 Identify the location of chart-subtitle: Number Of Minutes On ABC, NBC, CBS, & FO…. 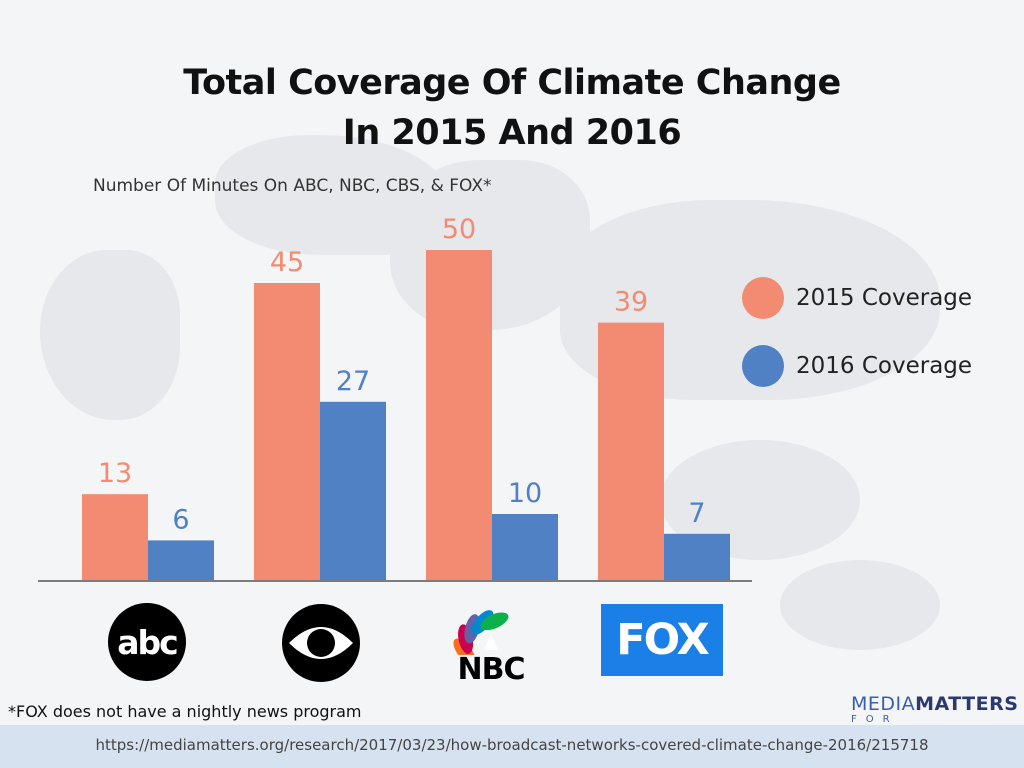
(292, 186).